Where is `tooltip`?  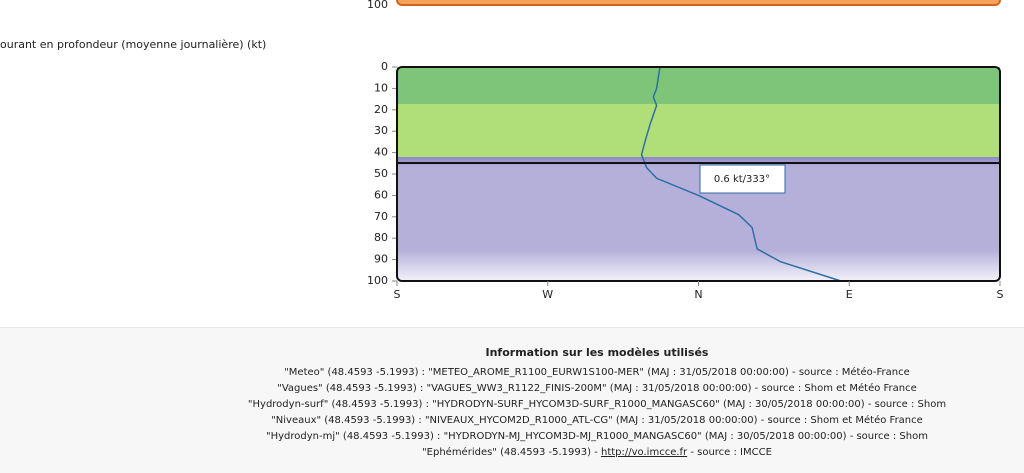 tooltip is located at coordinates (742, 179).